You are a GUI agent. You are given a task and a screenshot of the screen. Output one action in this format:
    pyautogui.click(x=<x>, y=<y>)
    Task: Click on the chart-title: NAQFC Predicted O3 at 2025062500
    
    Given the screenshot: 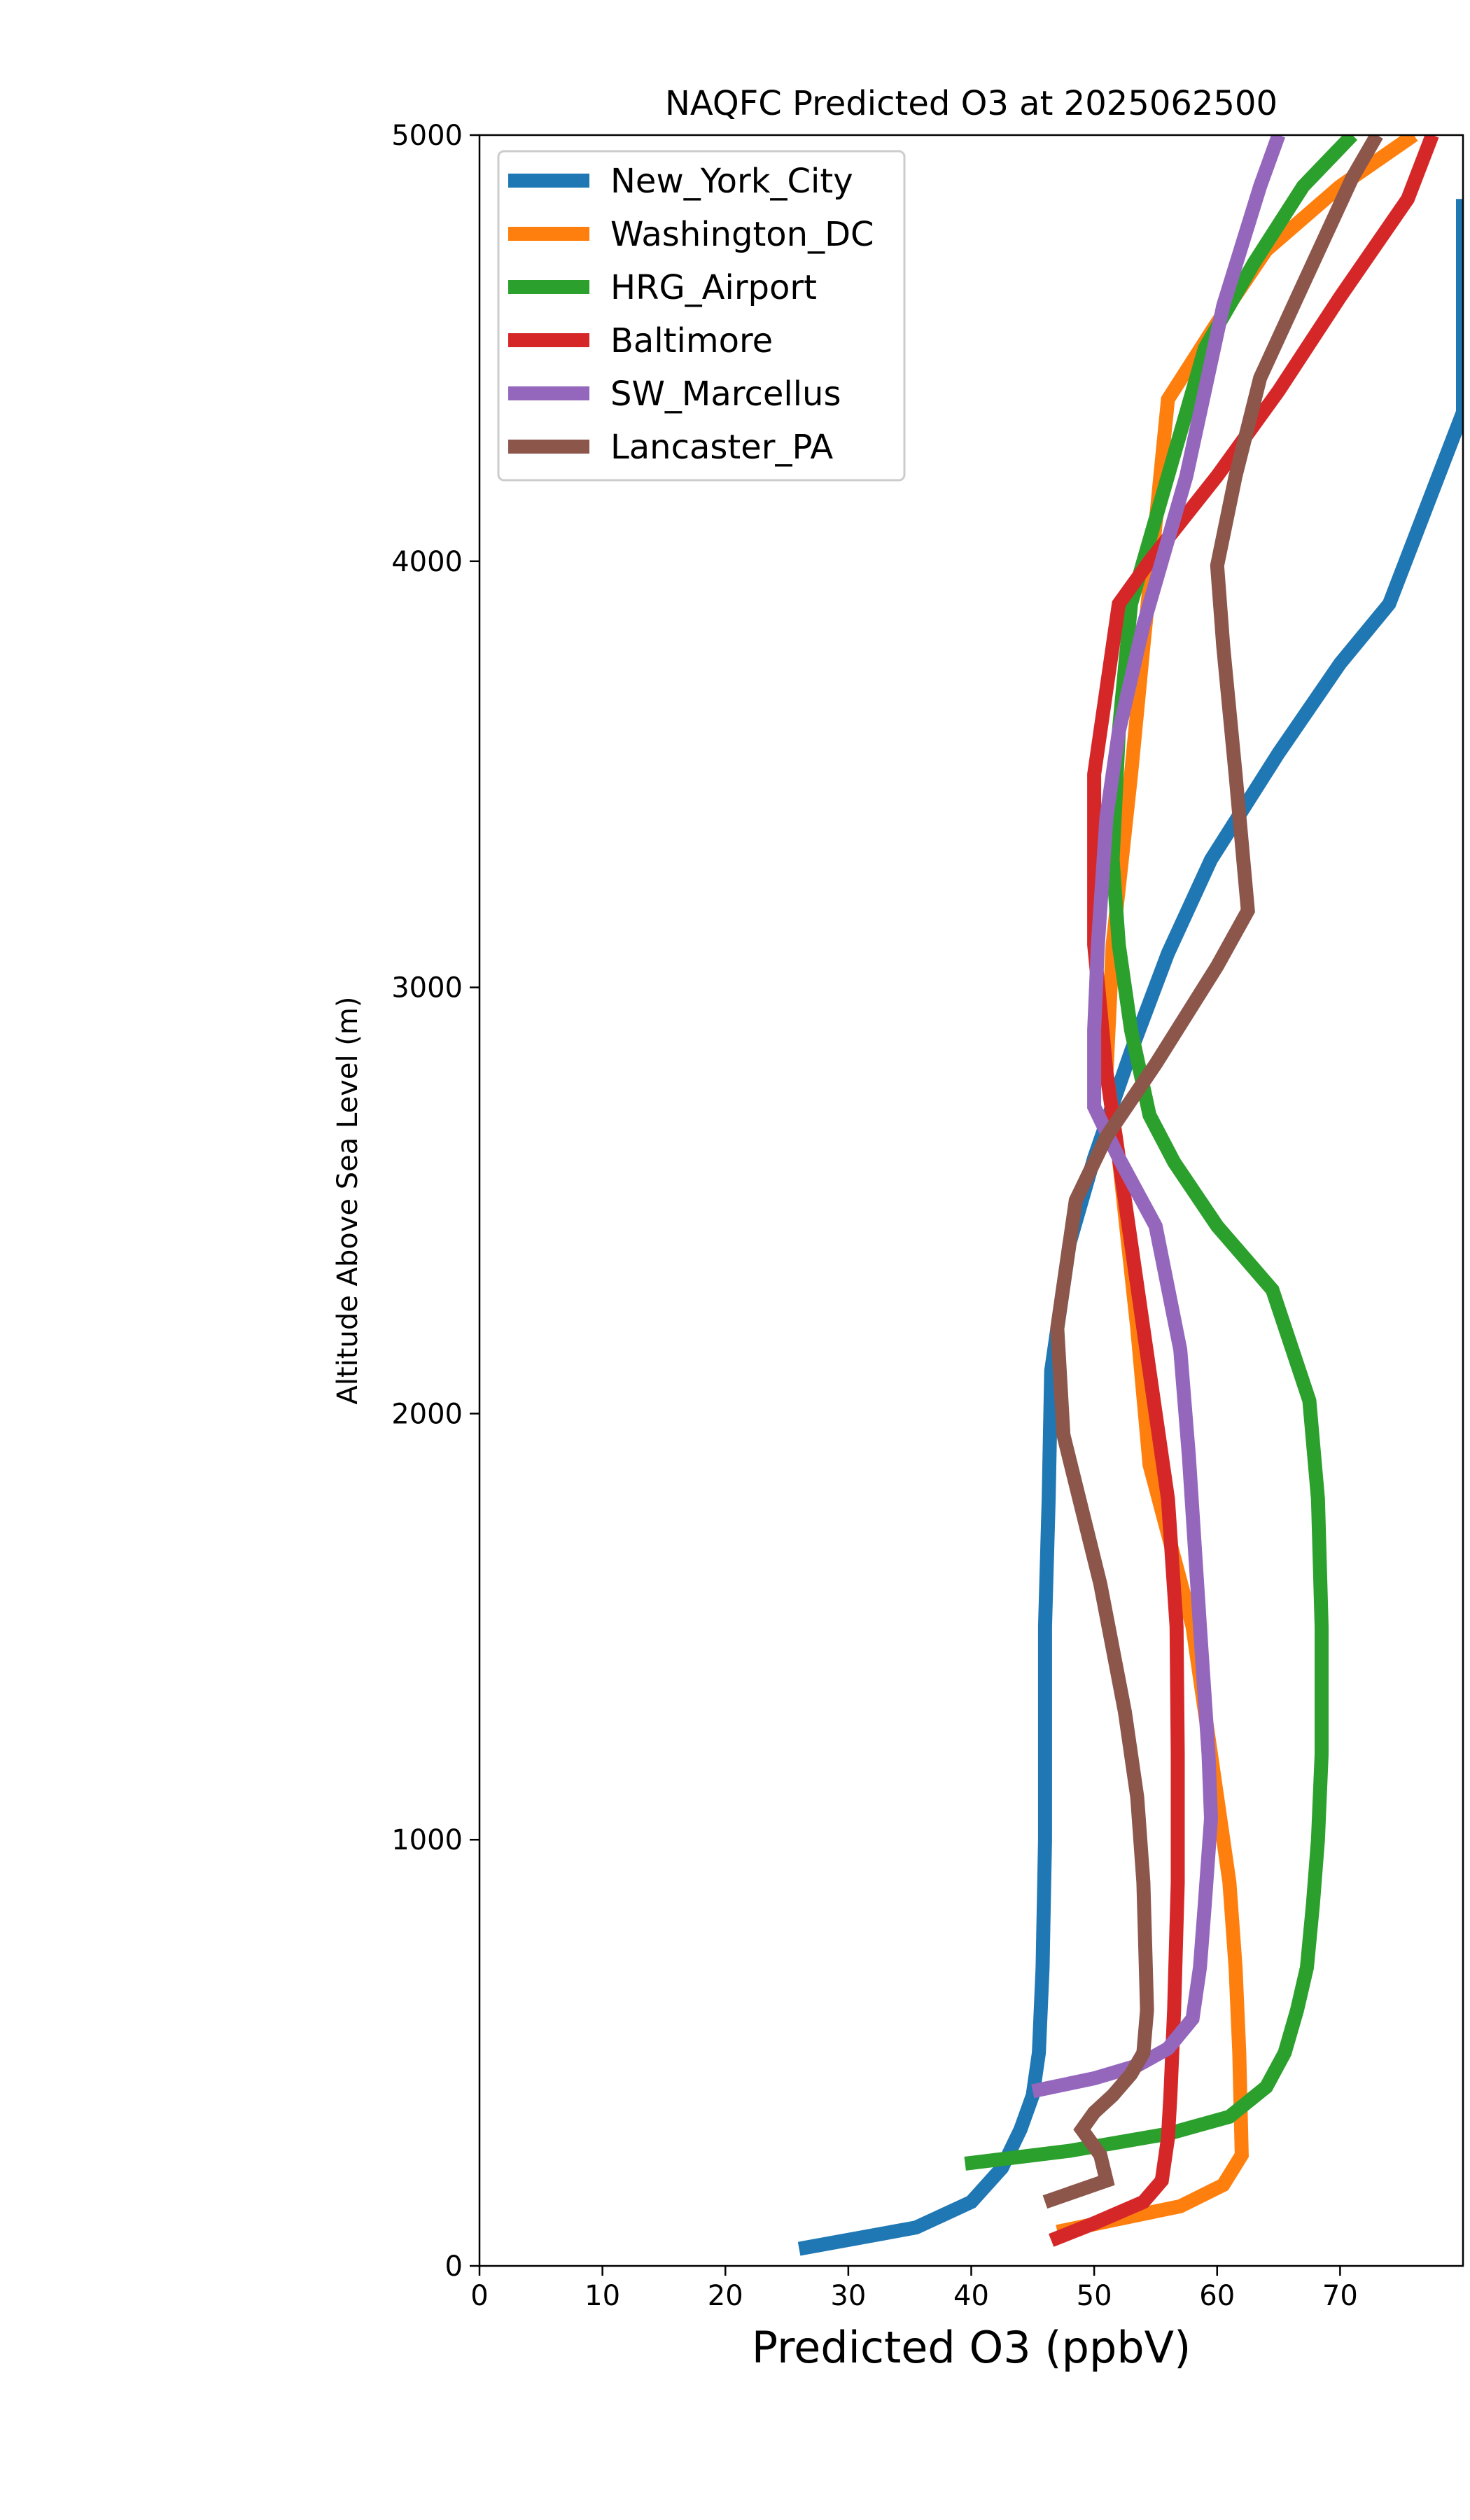 What is the action you would take?
    pyautogui.click(x=971, y=103)
    